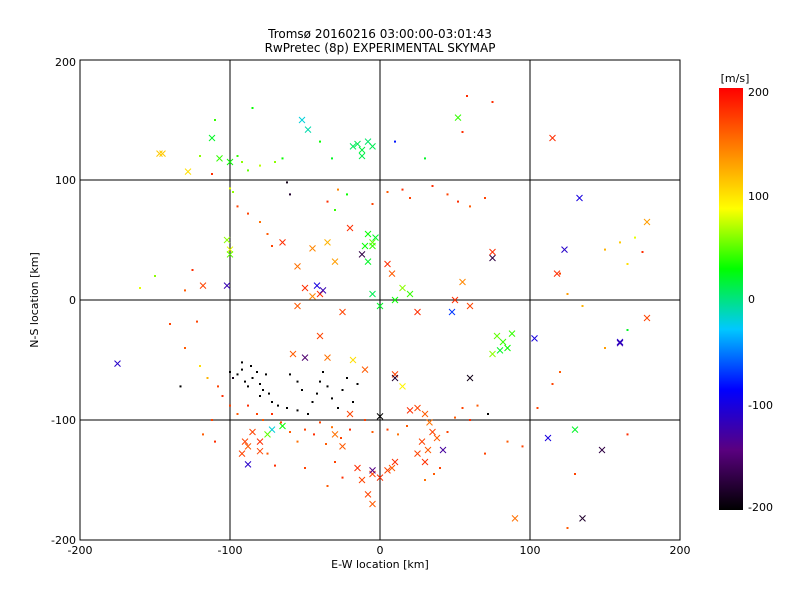 The width and height of the screenshot is (800, 600). Describe the element at coordinates (760, 405) in the screenshot. I see `colorbar-tick-label: -100` at that location.